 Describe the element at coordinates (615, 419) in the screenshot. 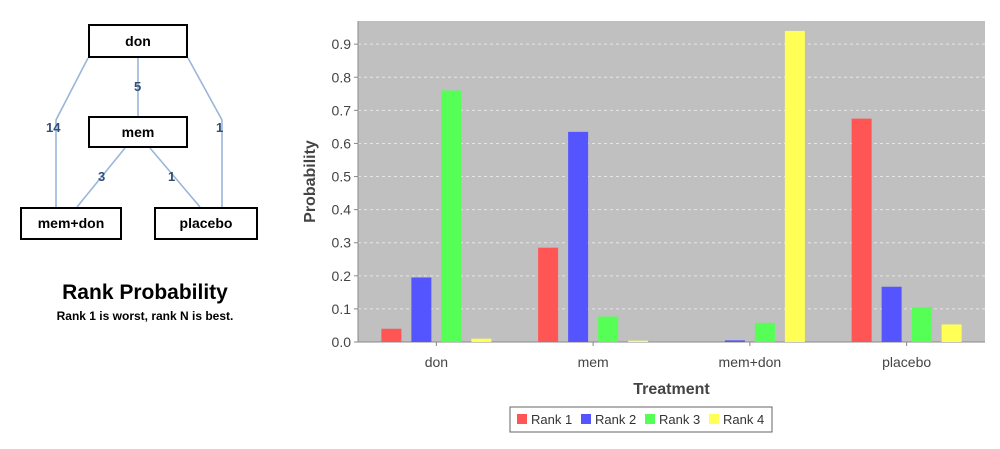

I see `legend-label-rank-2: Rank 2` at that location.